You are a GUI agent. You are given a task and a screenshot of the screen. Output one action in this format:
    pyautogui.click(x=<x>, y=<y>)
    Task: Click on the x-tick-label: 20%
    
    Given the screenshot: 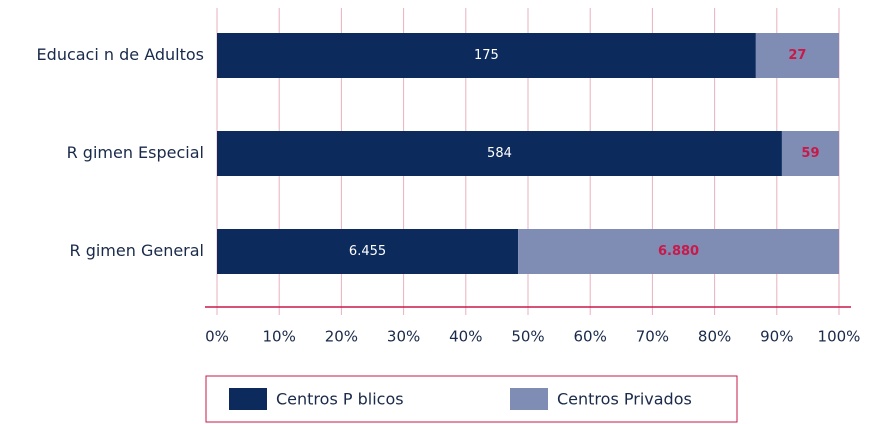 What is the action you would take?
    pyautogui.click(x=341, y=337)
    